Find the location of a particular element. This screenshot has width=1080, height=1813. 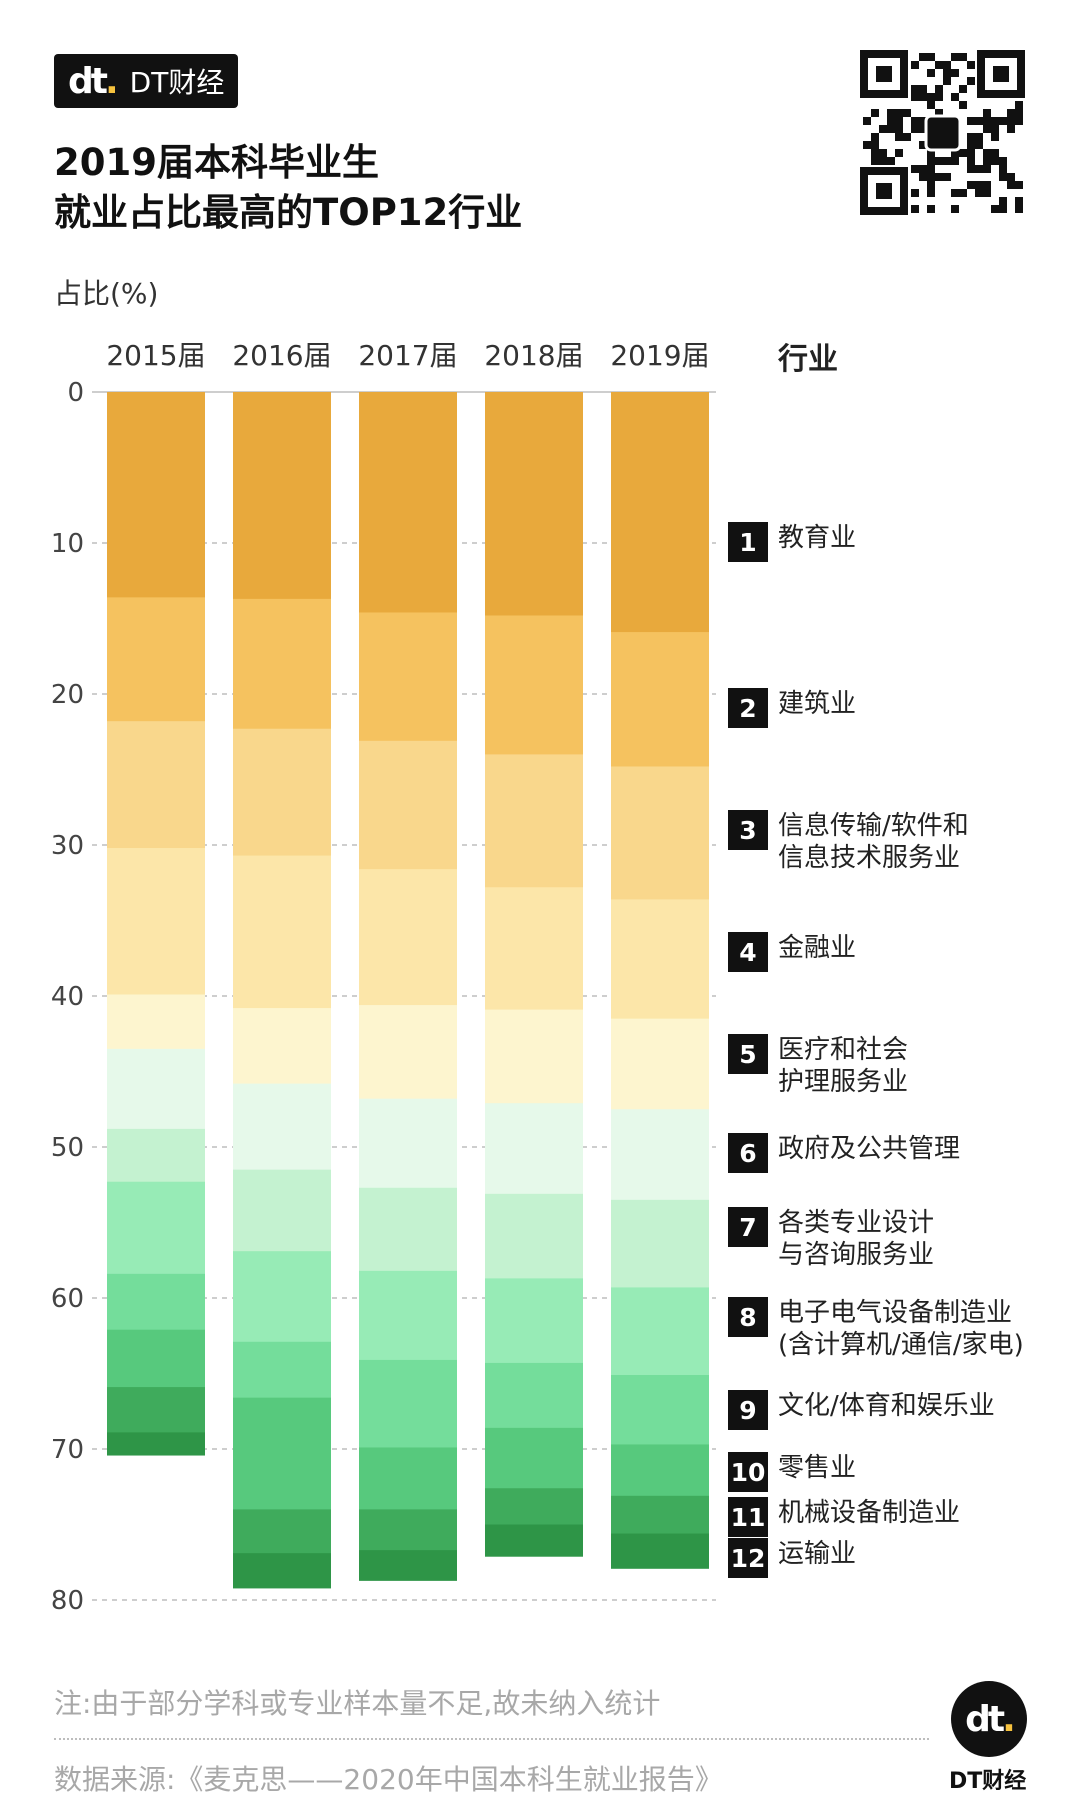

legend-label: 信息传输/软件和 信息技术服务业 is located at coordinates (873, 842).